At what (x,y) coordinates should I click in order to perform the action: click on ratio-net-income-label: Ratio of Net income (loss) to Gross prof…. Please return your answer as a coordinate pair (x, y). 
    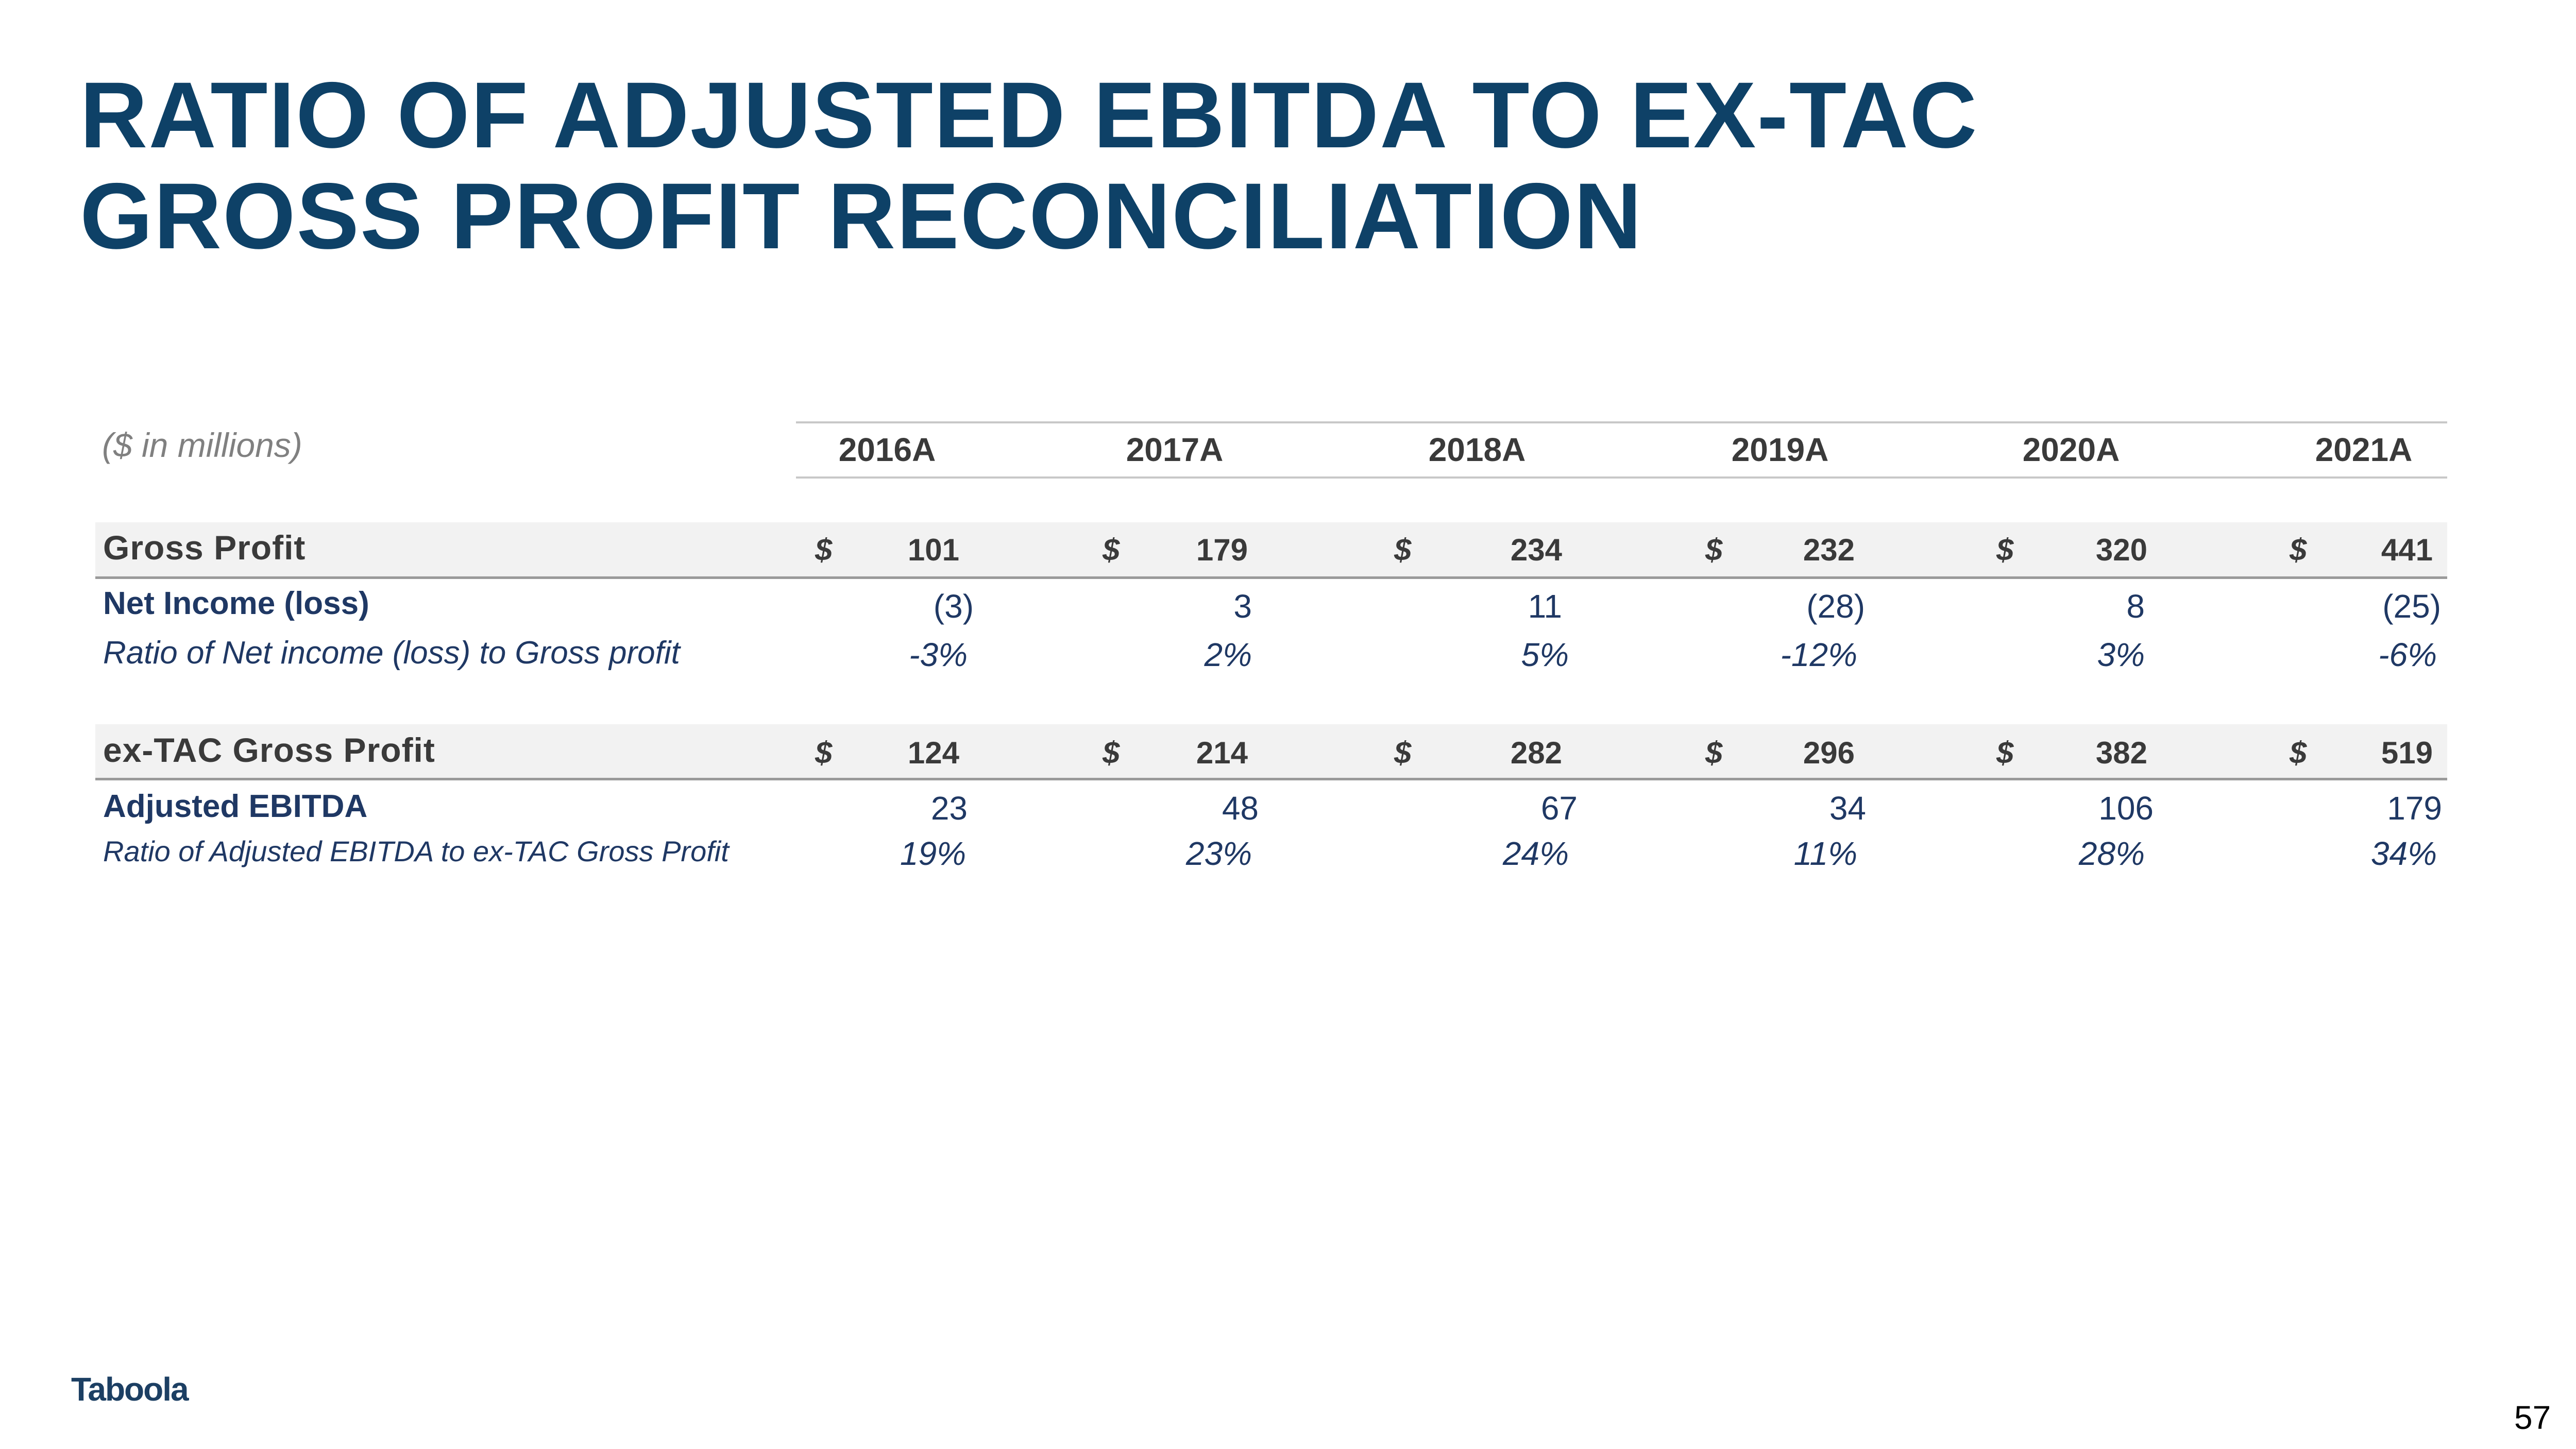
    Looking at the image, I should click on (391, 653).